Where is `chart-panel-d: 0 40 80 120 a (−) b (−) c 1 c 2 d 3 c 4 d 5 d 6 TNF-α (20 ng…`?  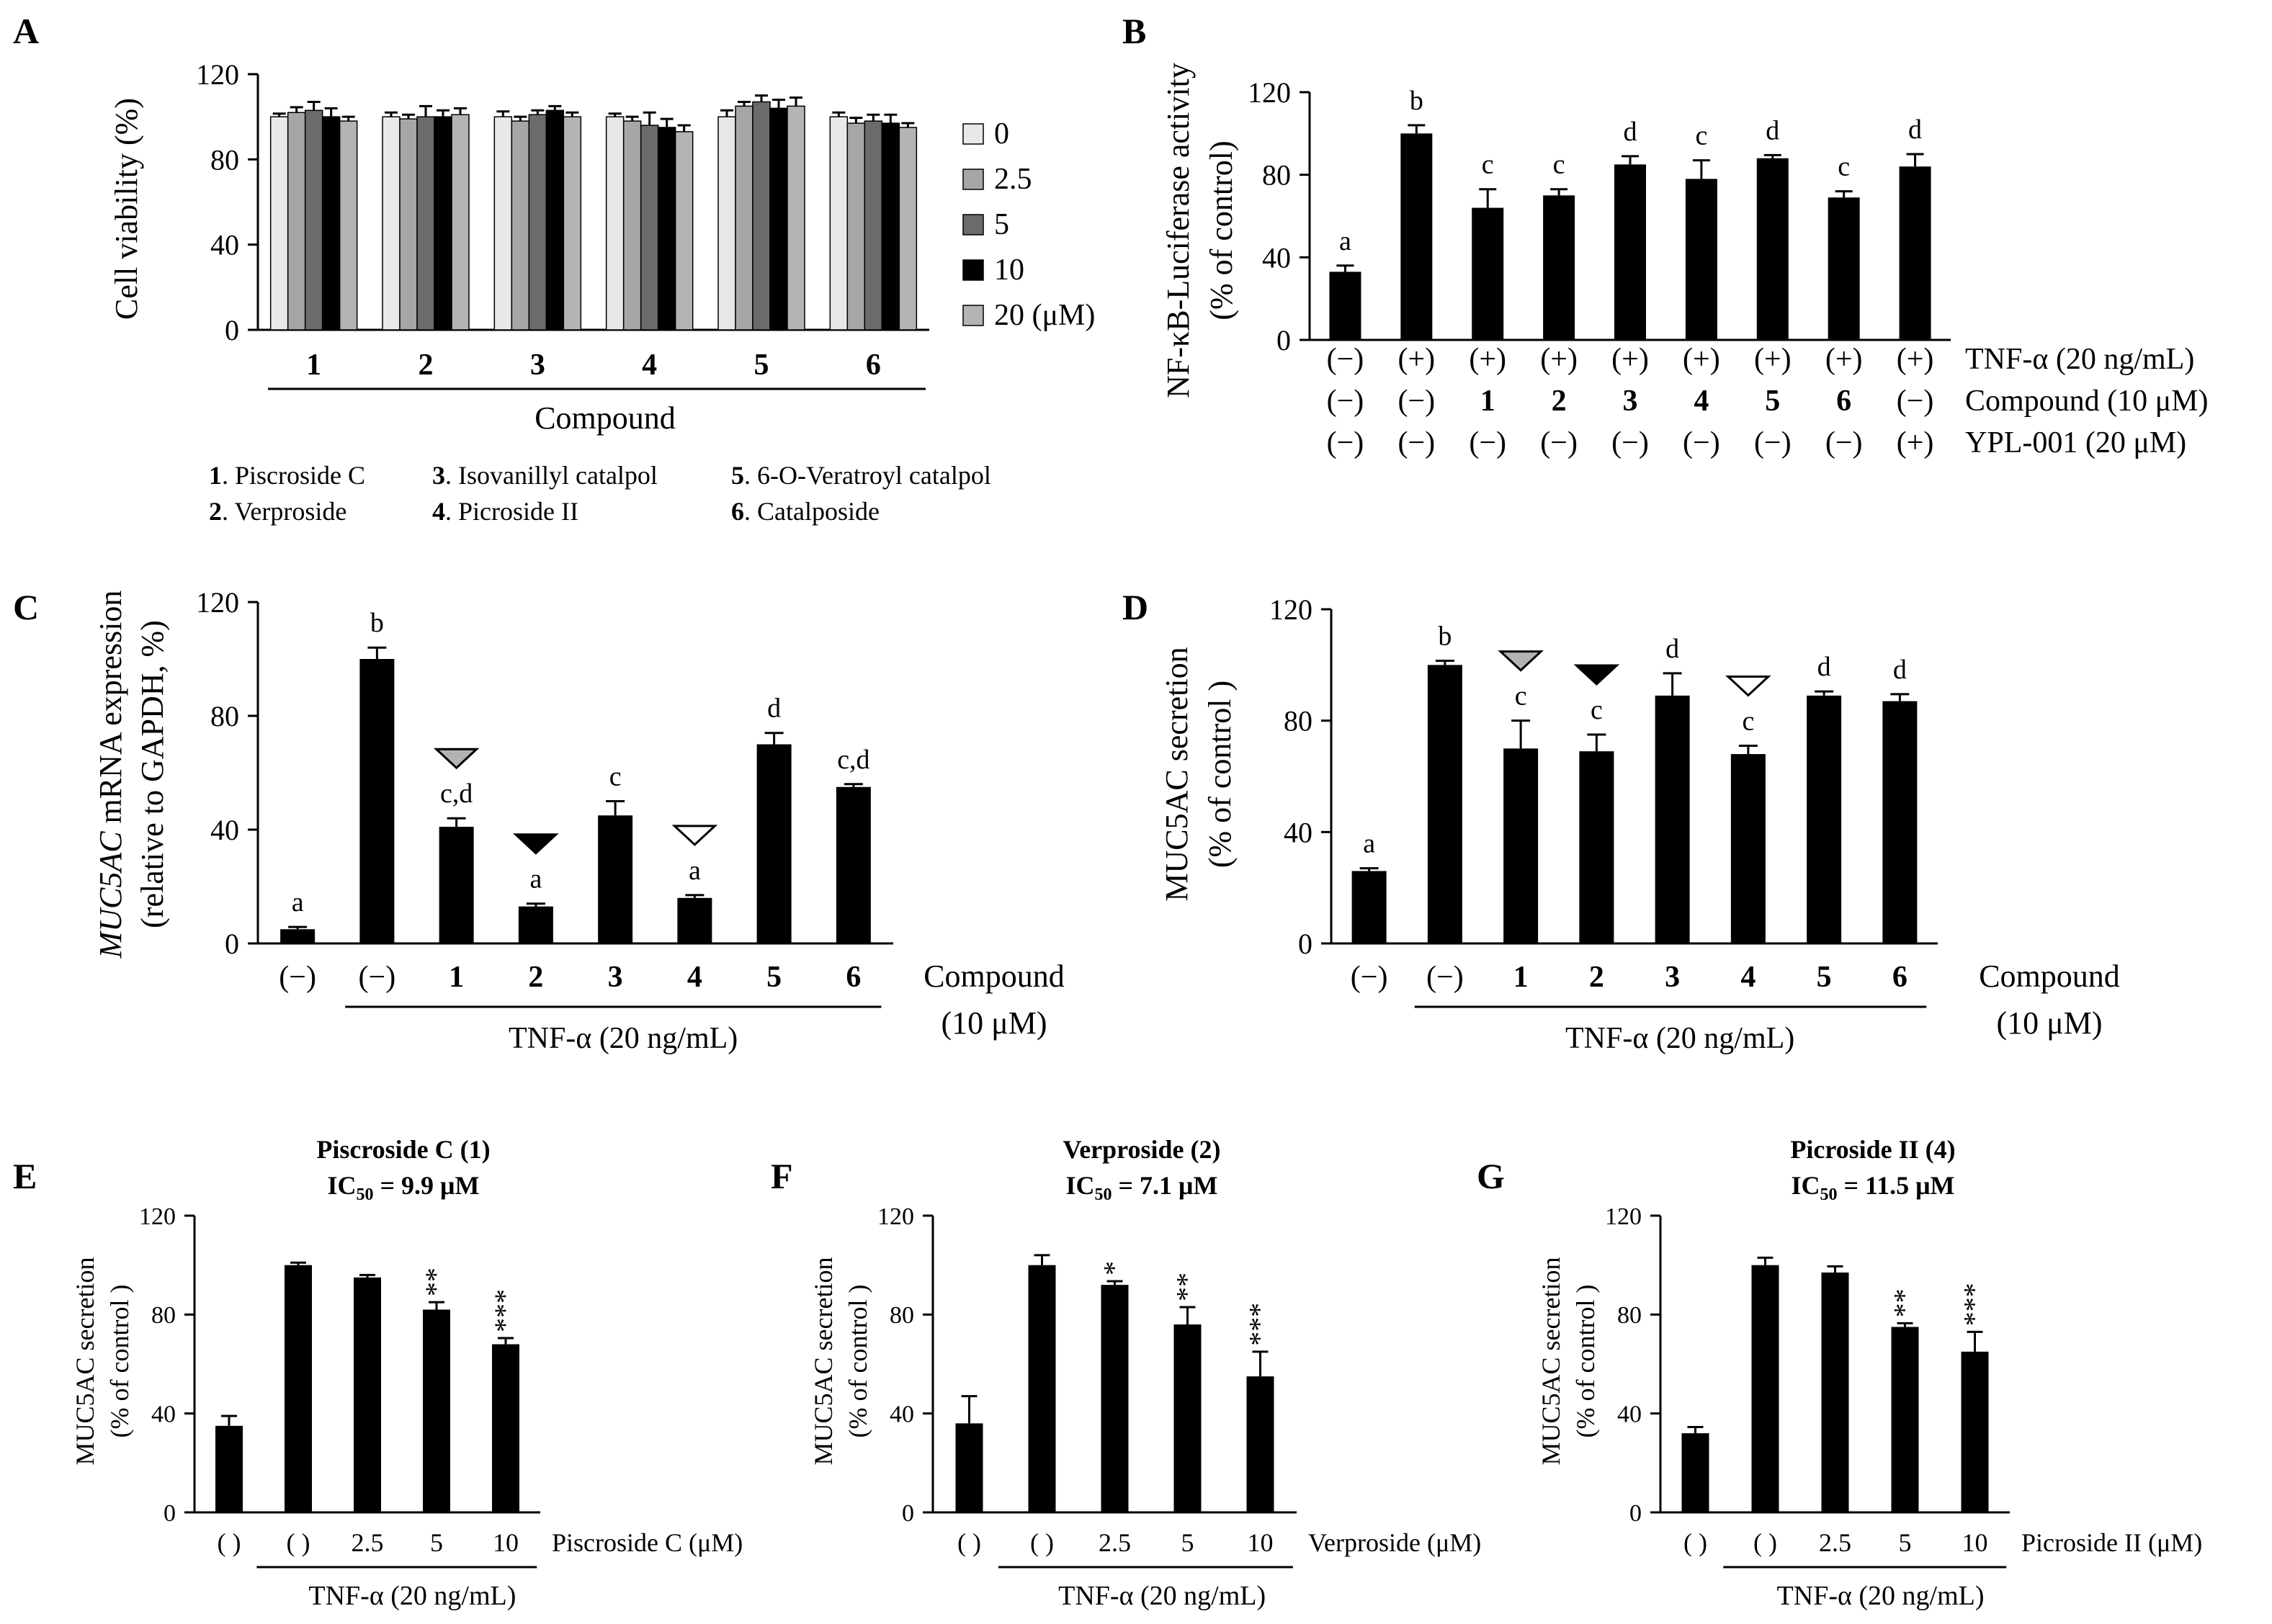 chart-panel-d: 0 40 80 120 a (−) b (−) c 1 c 2 d 3 c 4 d 5 d 6 TNF-α (20 ng… is located at coordinates (1640, 824).